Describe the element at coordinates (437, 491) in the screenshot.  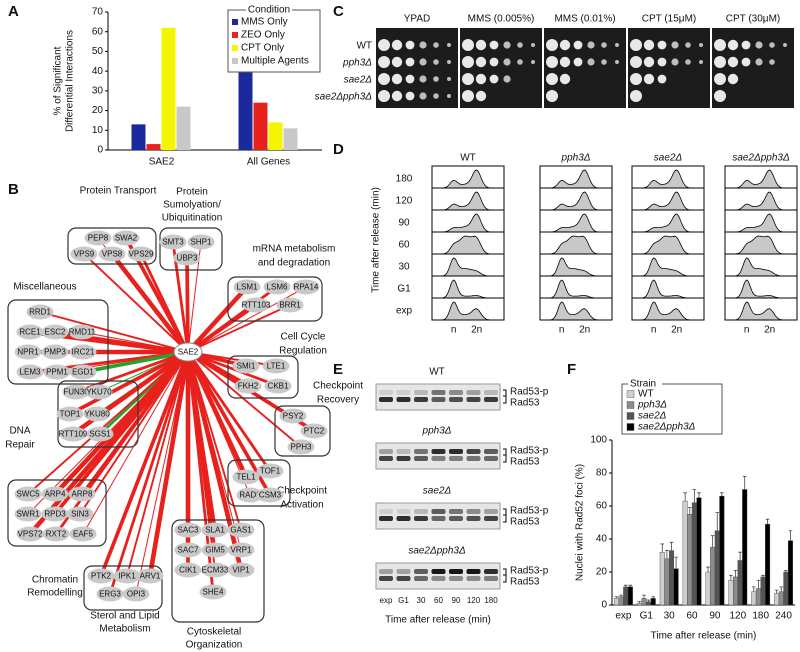
I see `blot-title: sae2Δ` at that location.